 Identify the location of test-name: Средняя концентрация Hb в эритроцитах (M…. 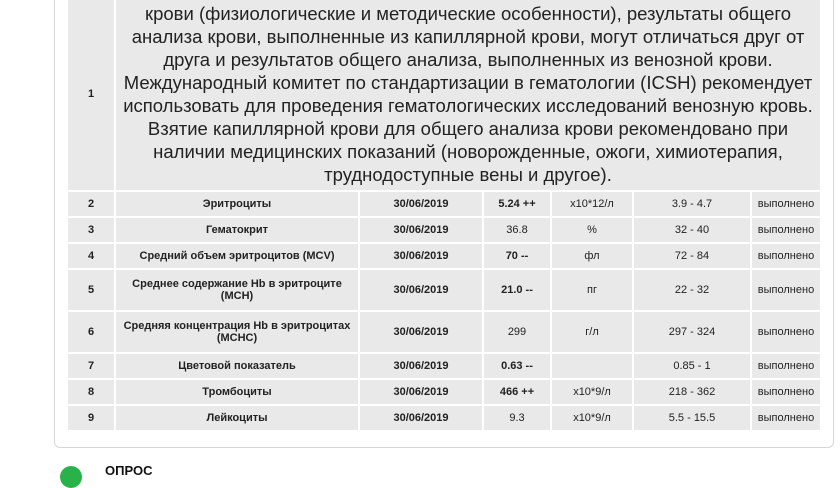
(237, 332).